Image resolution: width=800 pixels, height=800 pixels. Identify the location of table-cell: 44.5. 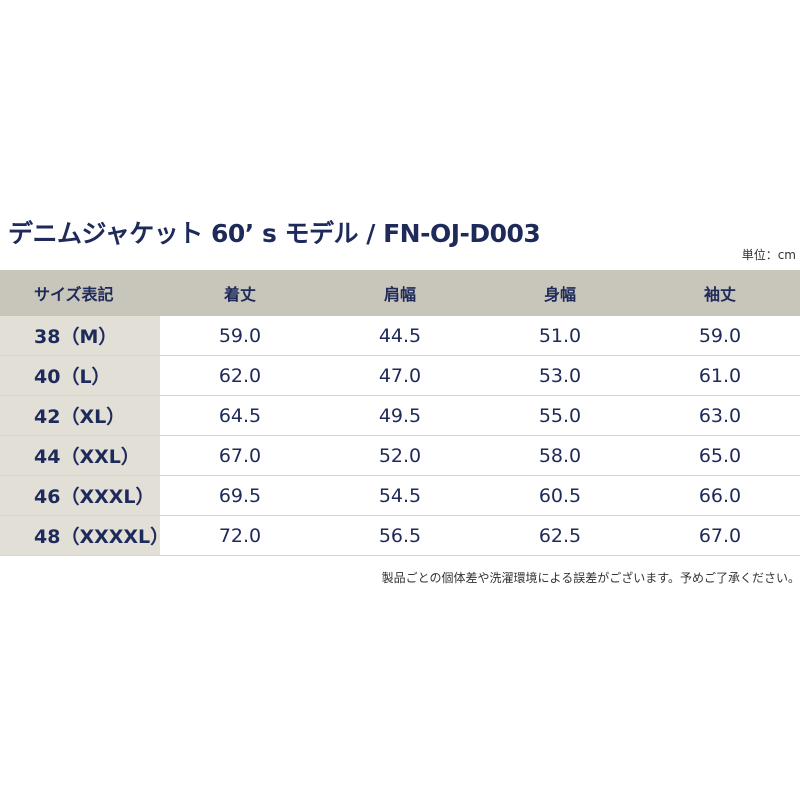
(400, 335).